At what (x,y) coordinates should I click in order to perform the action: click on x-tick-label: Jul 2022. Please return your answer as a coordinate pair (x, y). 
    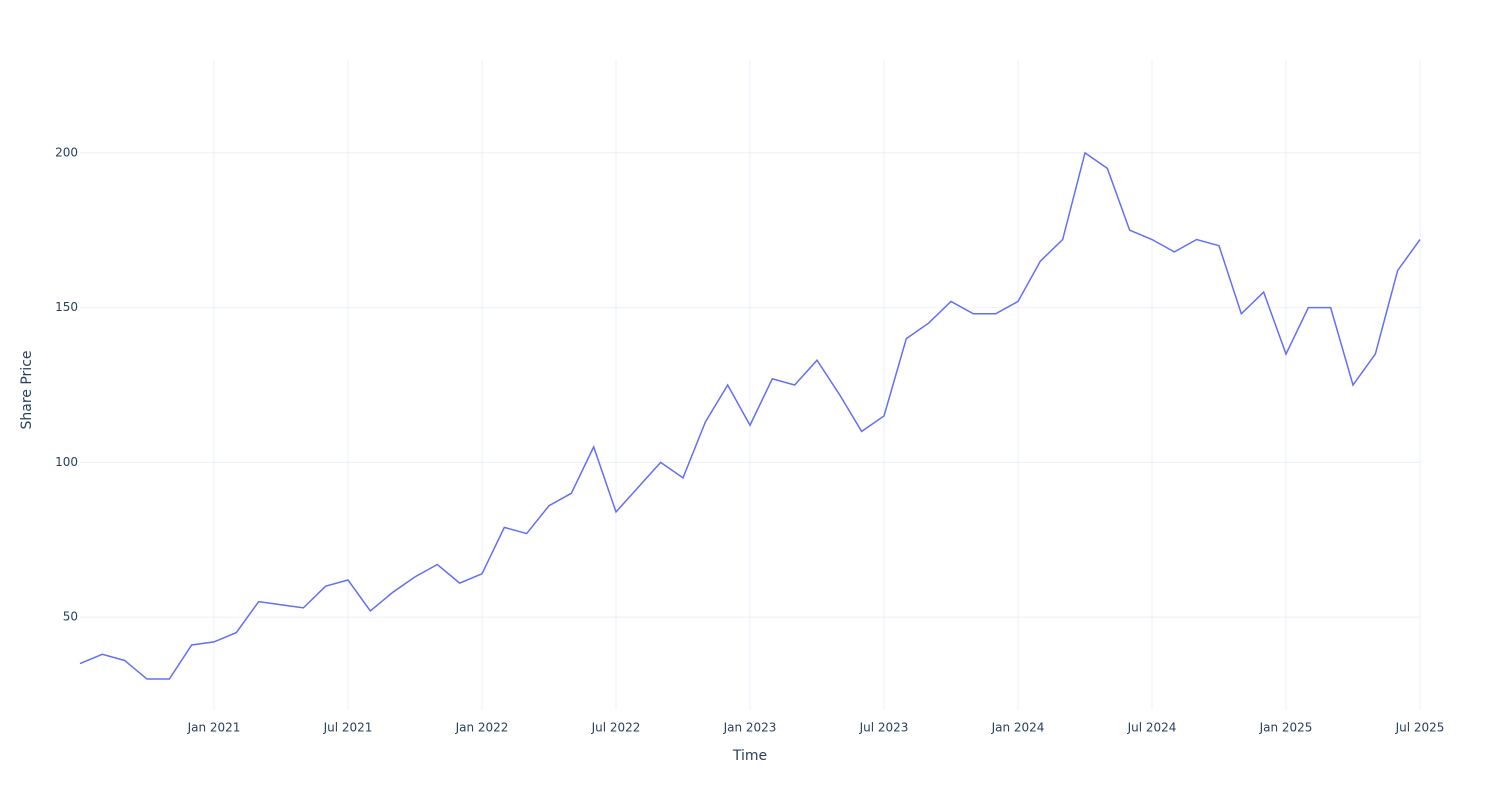
    Looking at the image, I should click on (616, 728).